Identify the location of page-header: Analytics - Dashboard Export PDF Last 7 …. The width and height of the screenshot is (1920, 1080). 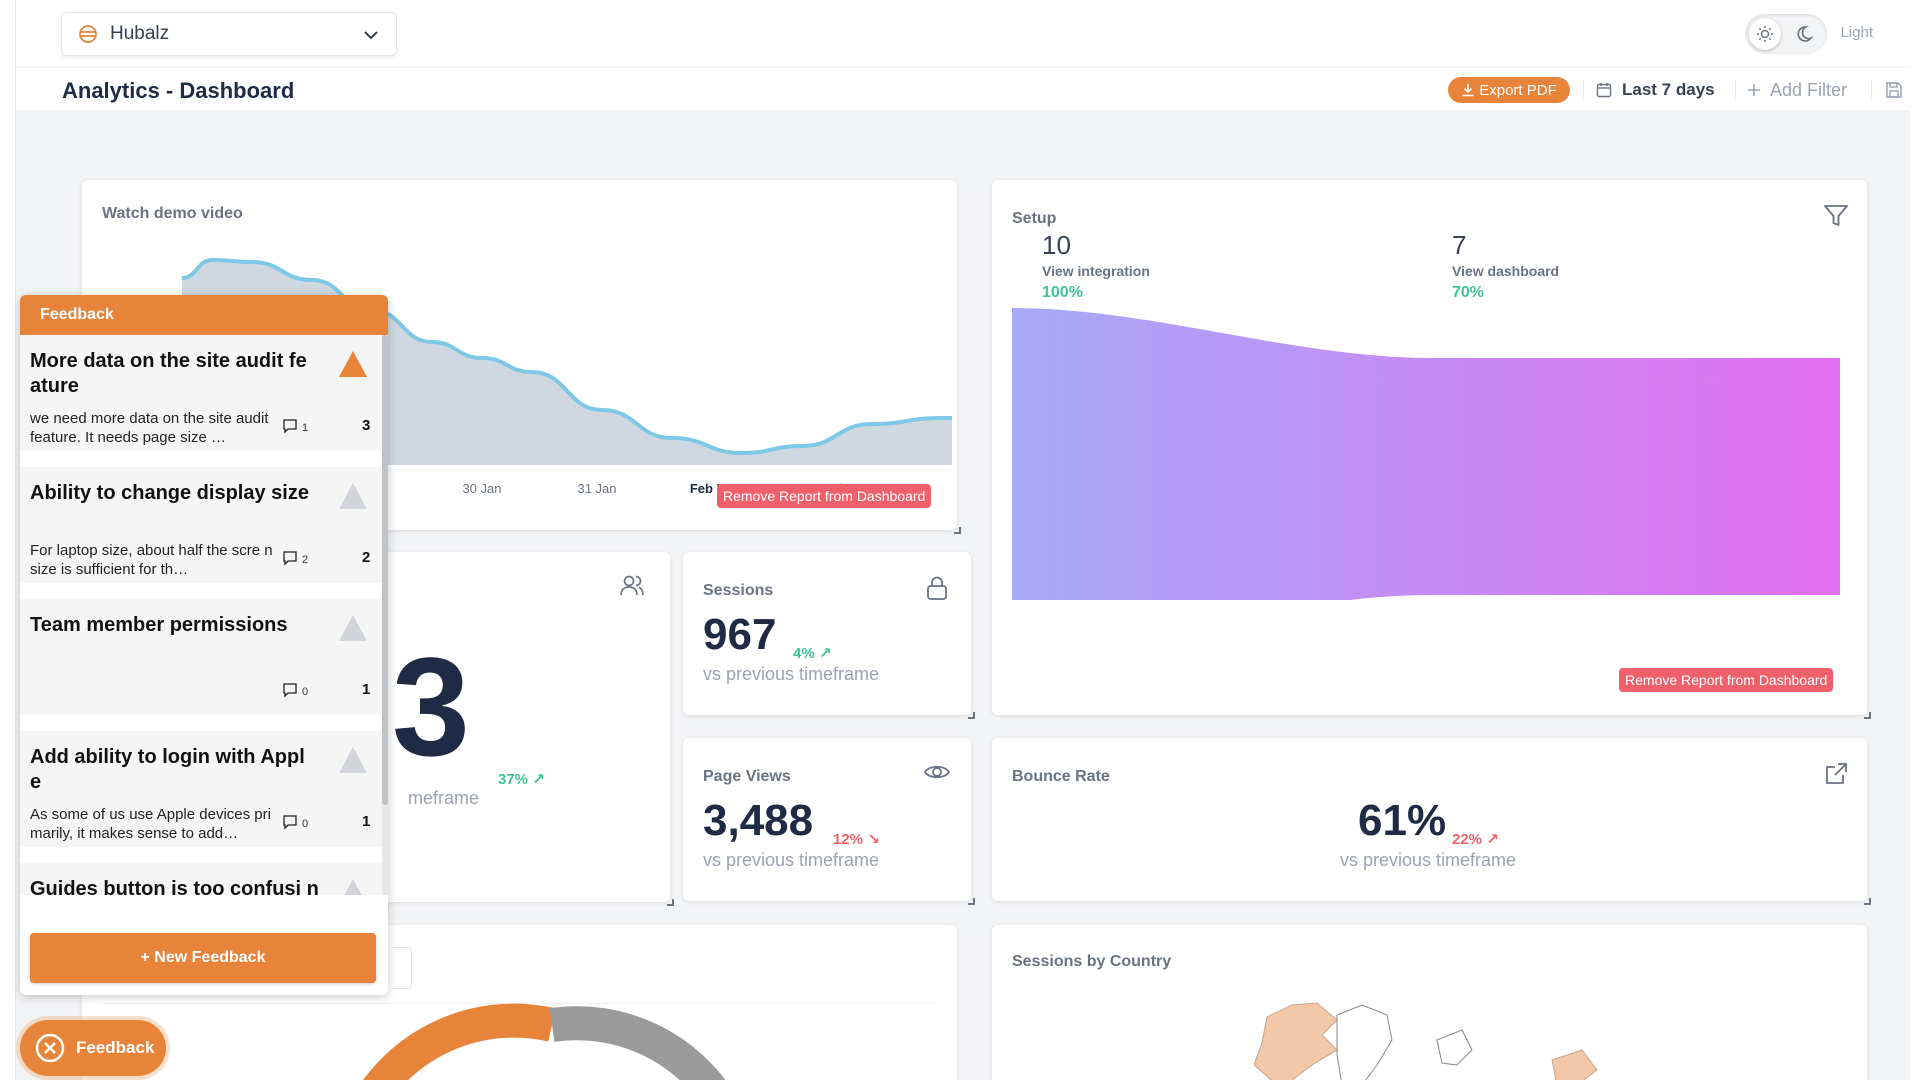
(963, 89).